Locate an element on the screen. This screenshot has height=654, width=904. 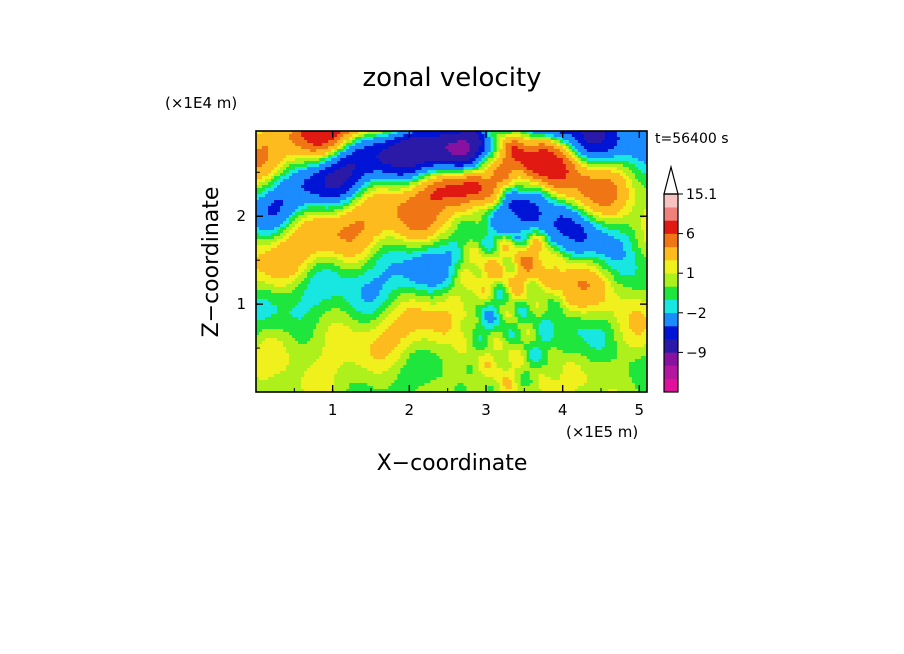
colorbar-label: 15.1 is located at coordinates (701, 195).